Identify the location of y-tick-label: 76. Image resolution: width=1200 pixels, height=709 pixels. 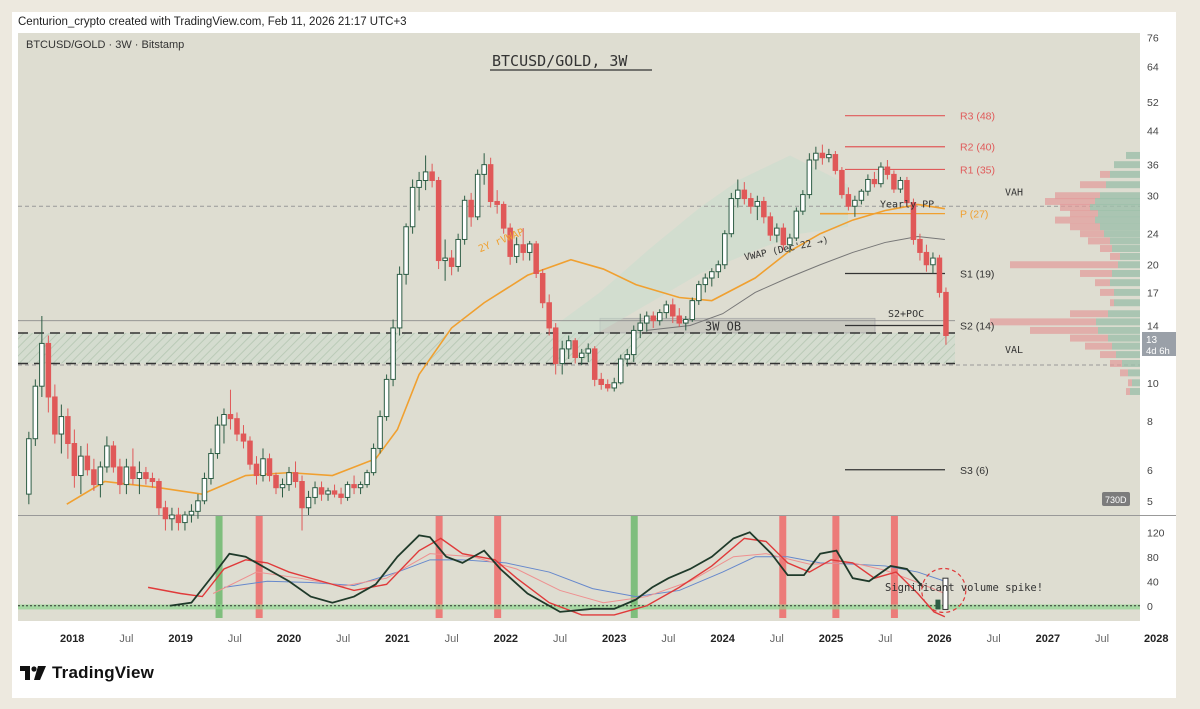
(1153, 38).